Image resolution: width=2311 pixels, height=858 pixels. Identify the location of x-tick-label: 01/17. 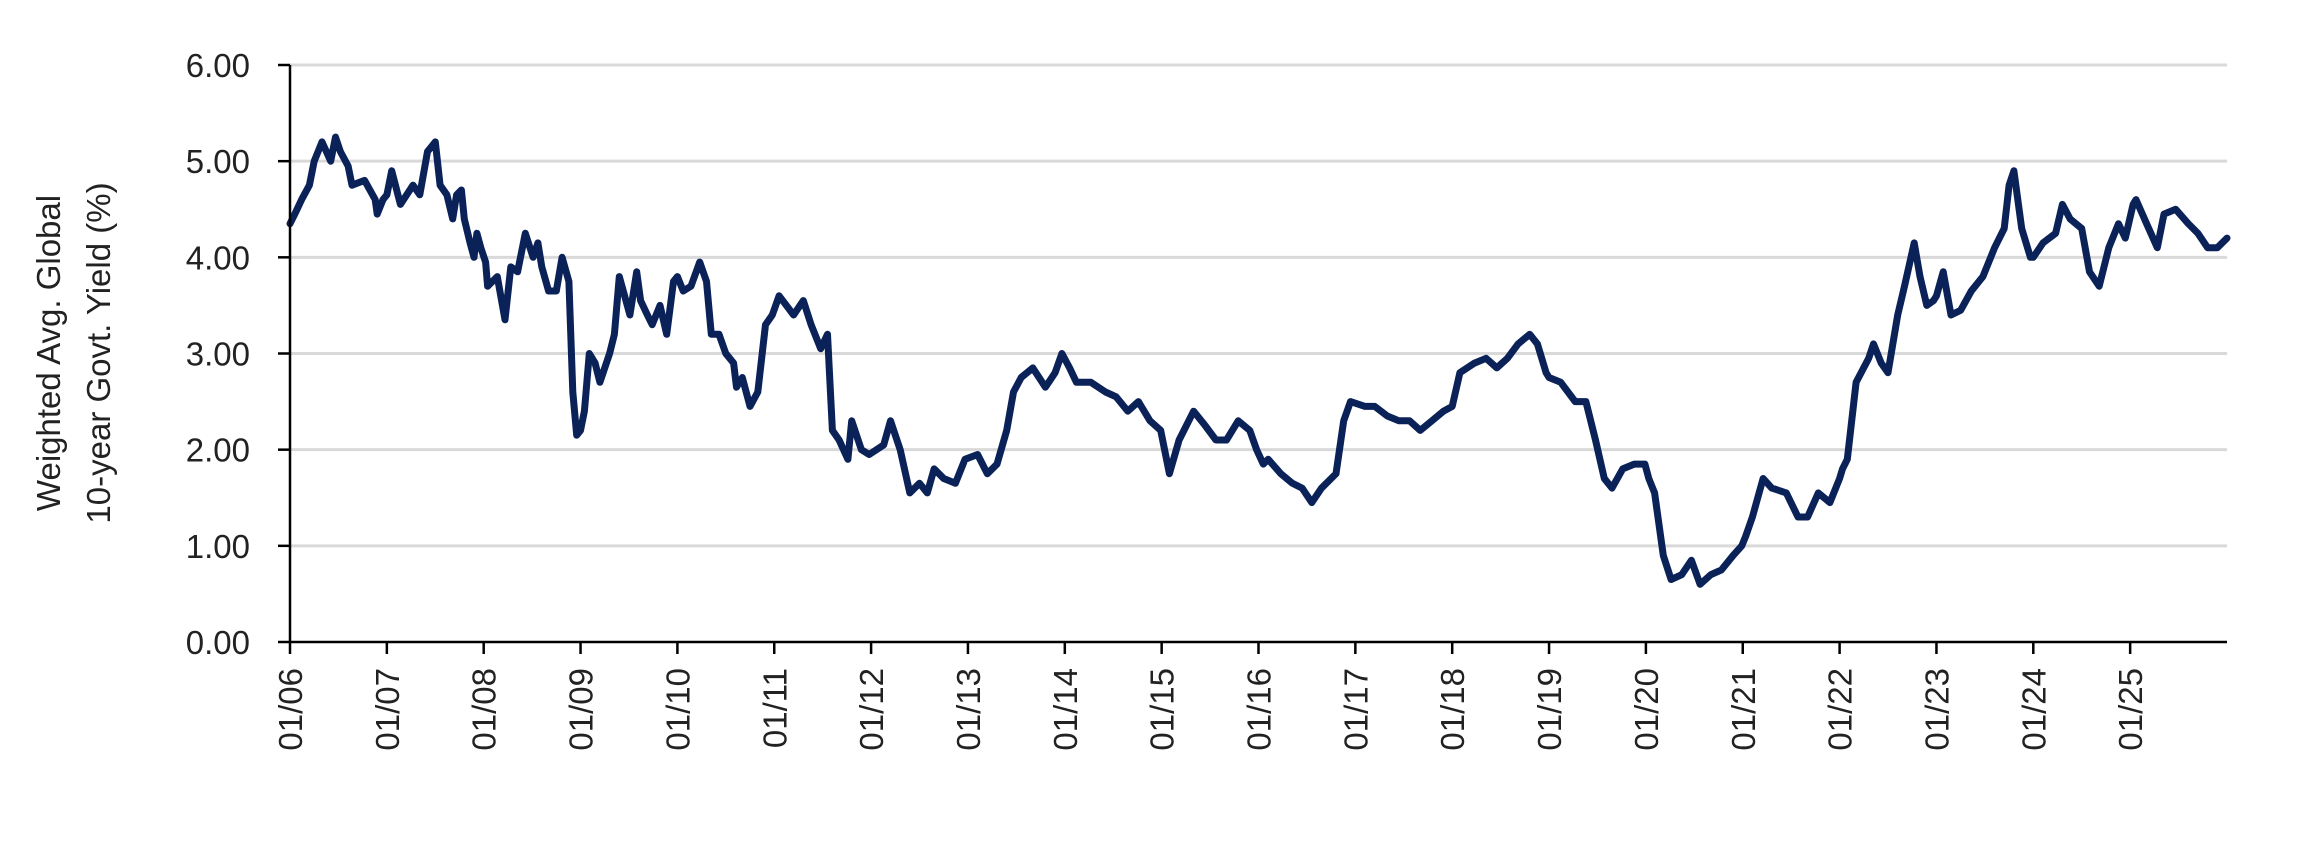
(1355, 709).